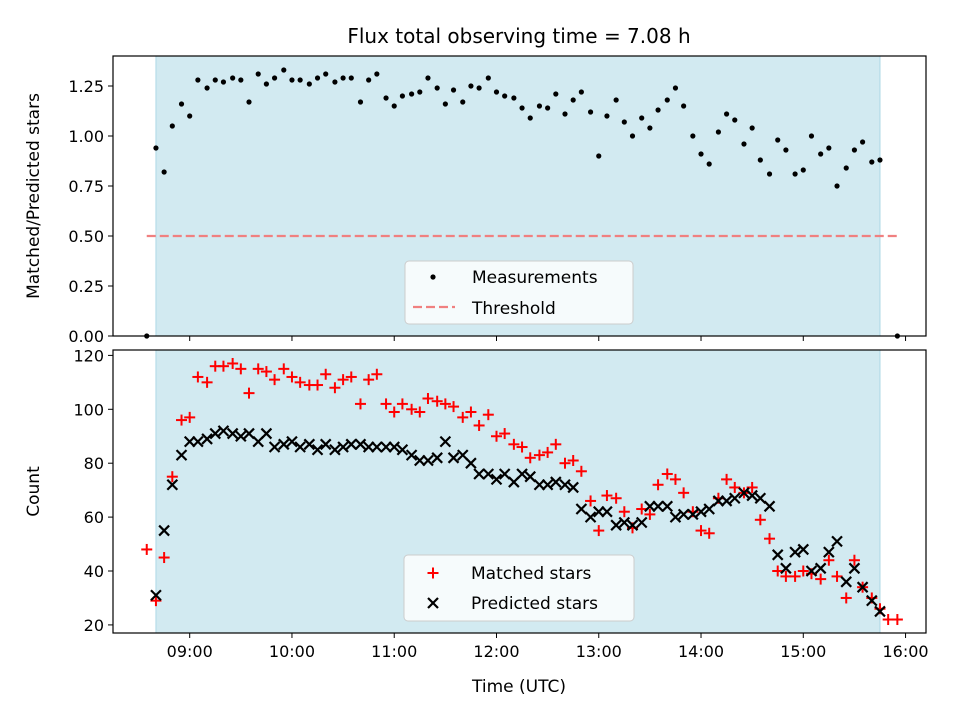 The height and width of the screenshot is (720, 960). What do you see at coordinates (86, 286) in the screenshot?
I see `y-tick-label: 0.25` at bounding box center [86, 286].